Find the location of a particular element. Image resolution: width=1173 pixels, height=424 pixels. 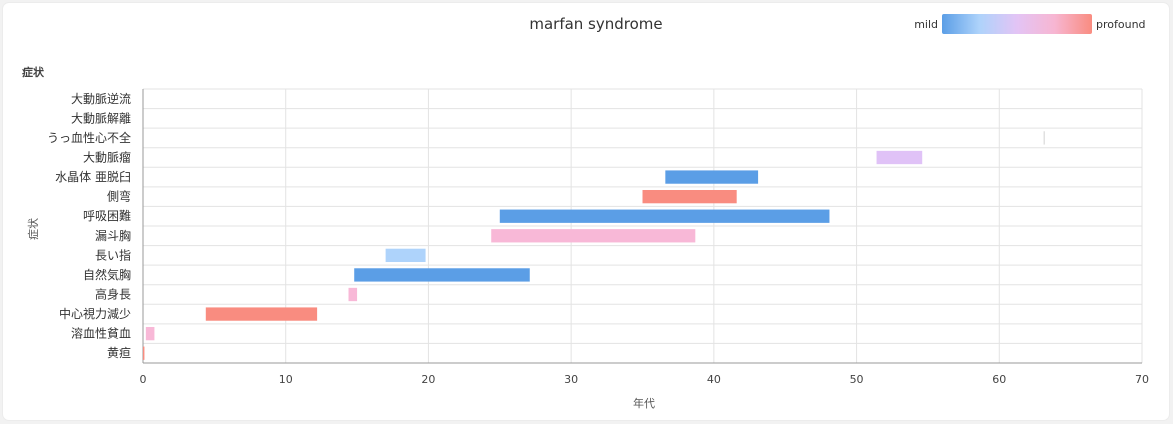

y-tick-label: うっ血性心不全 is located at coordinates (89, 137).